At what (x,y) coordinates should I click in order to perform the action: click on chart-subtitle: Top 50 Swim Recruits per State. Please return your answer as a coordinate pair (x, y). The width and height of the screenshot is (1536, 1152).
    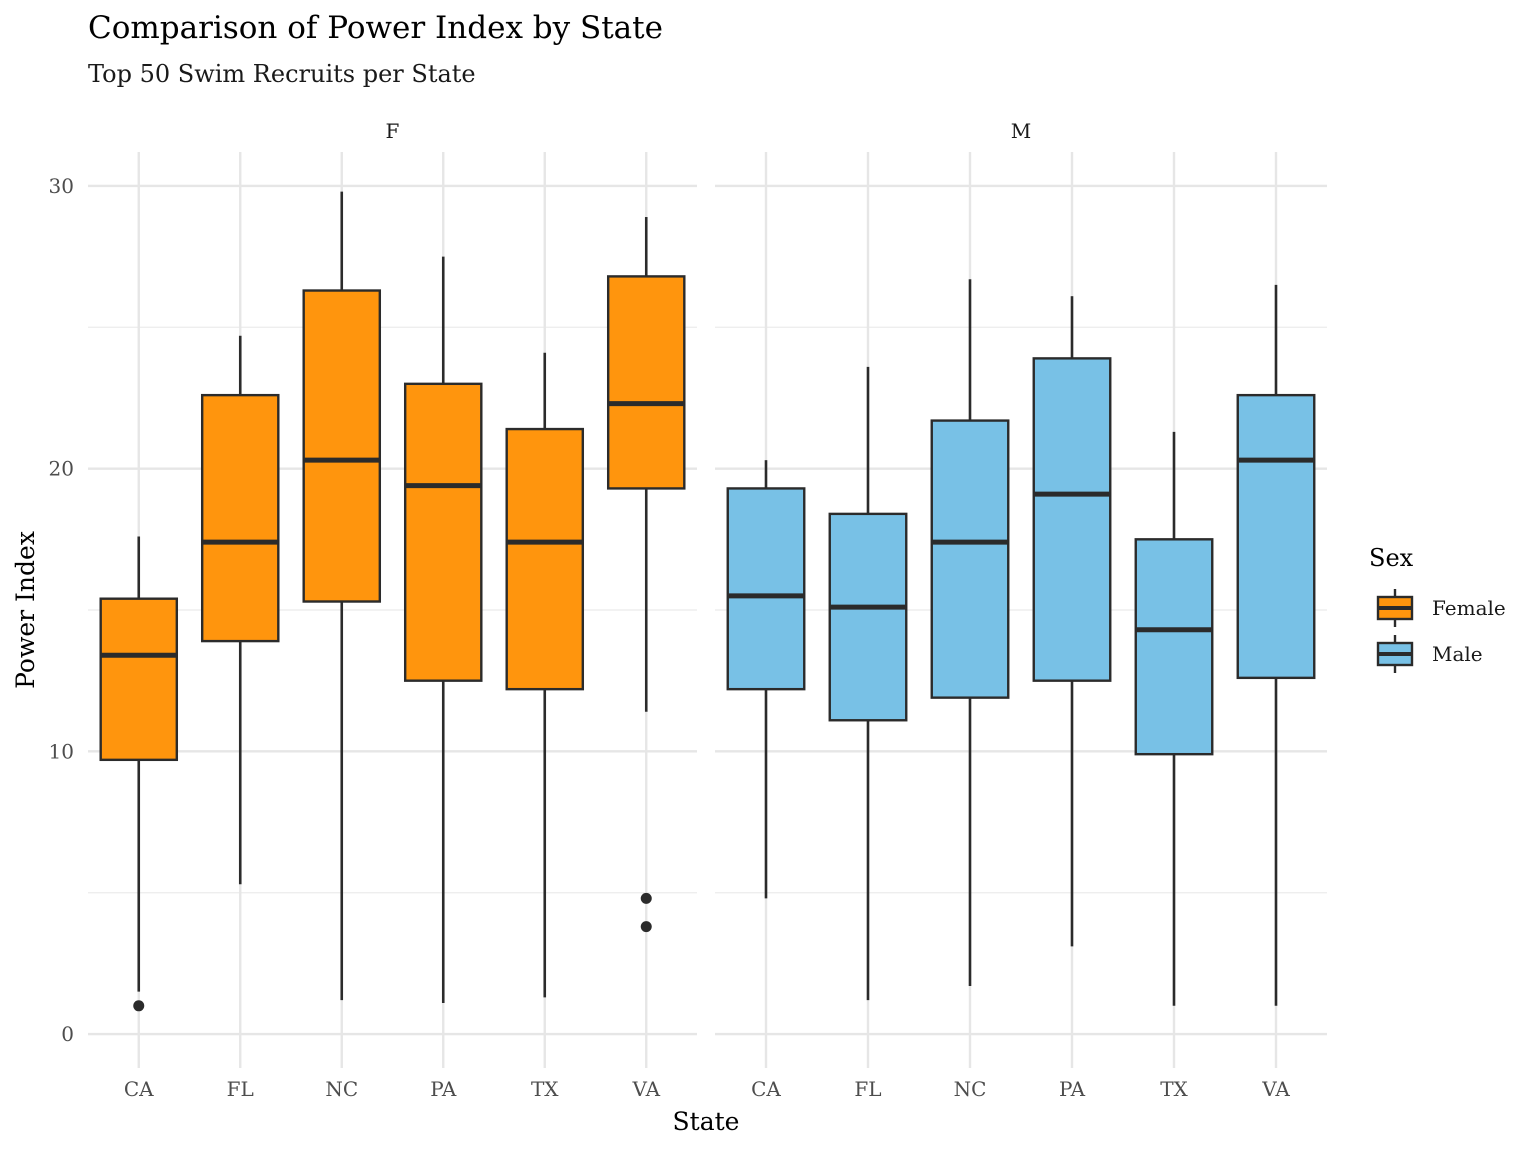
    Looking at the image, I should click on (282, 74).